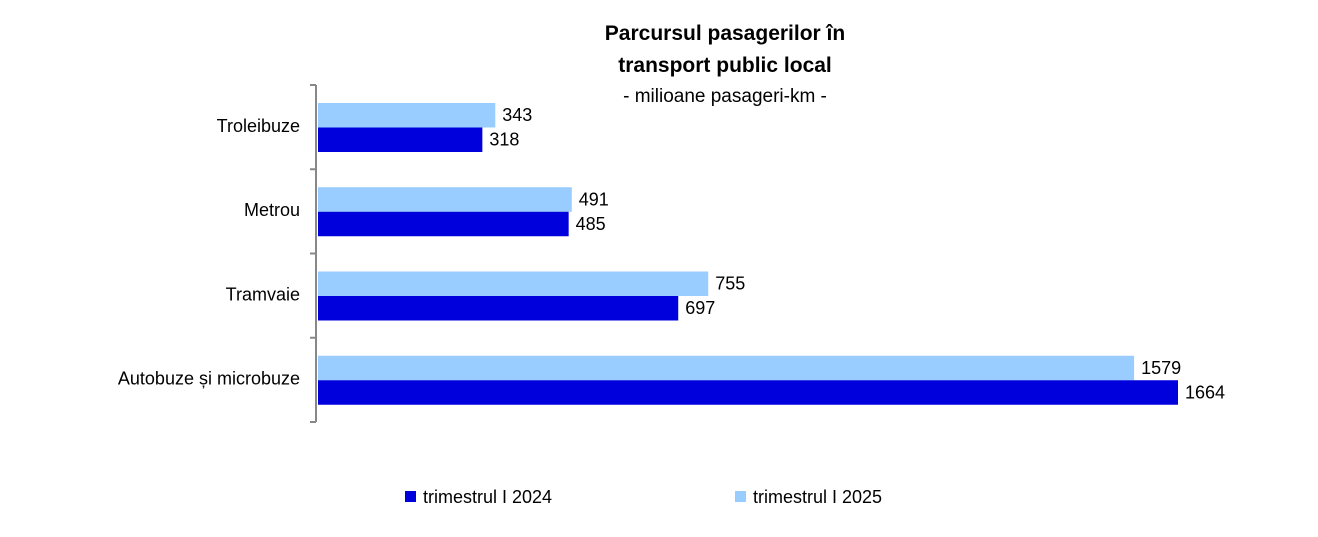 The image size is (1318, 537). Describe the element at coordinates (258, 126) in the screenshot. I see `y-tick-label: Troleibuze` at that location.